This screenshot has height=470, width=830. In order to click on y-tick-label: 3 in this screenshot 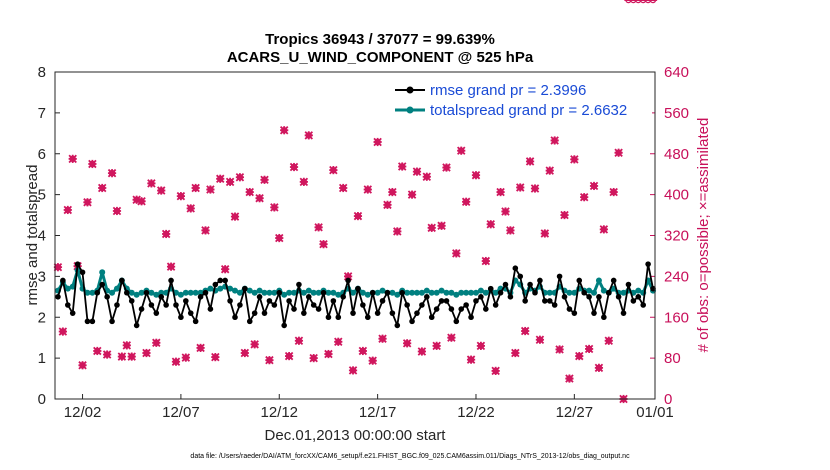, I will do `click(42, 276)`.